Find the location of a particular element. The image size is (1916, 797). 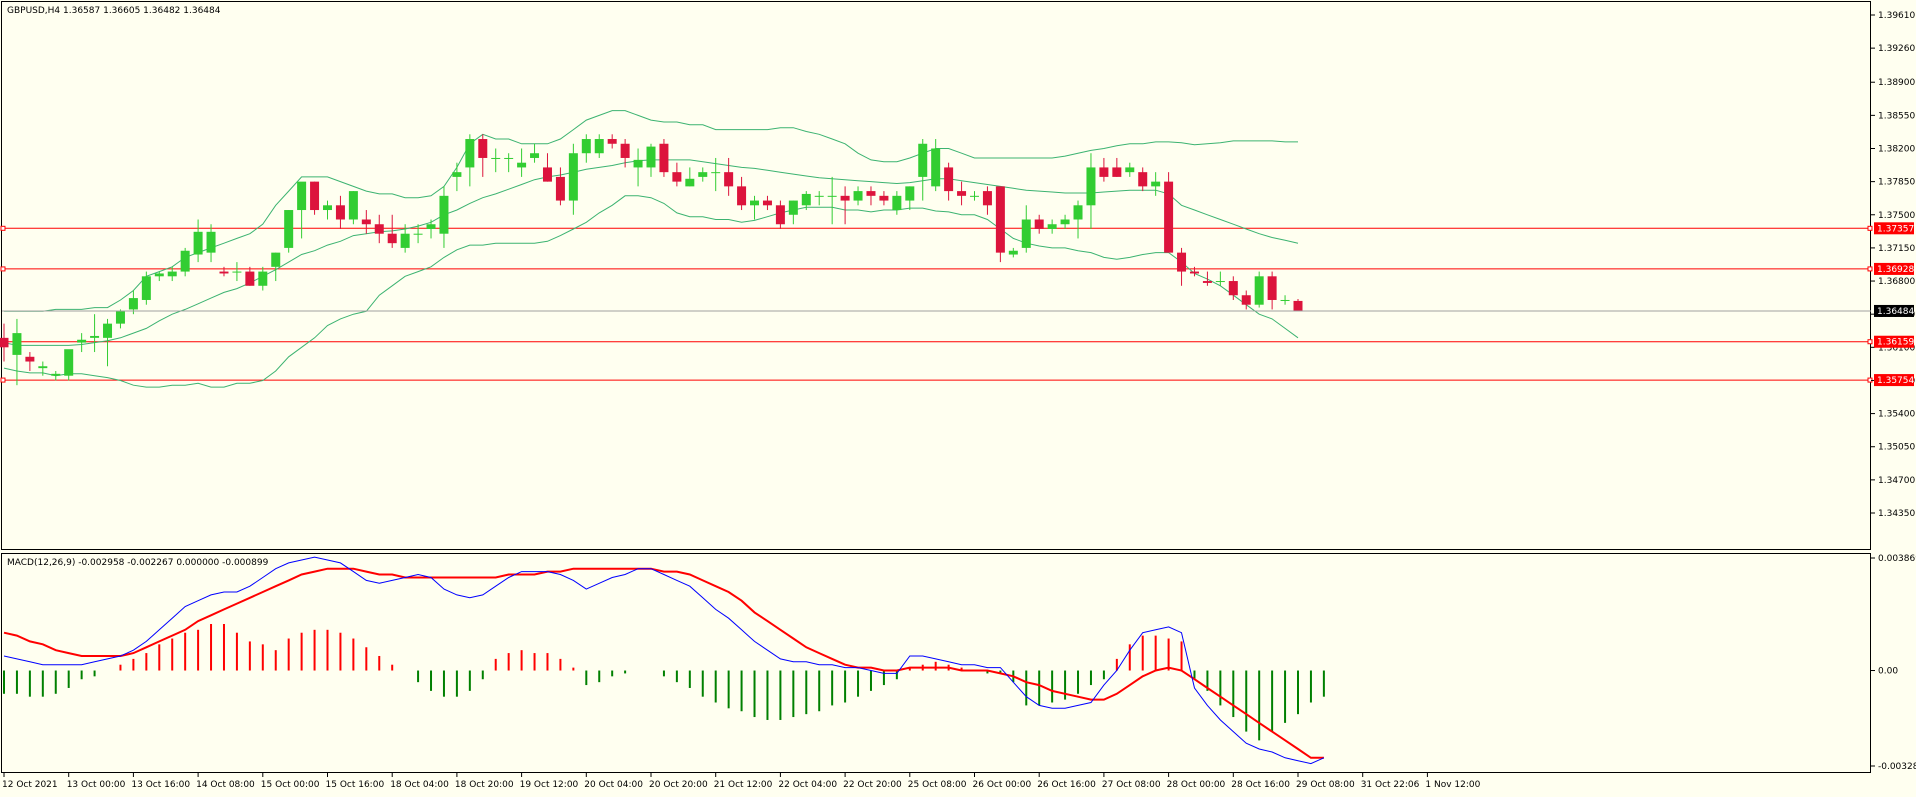

price-tick-label: 1.37150 is located at coordinates (1896, 249).